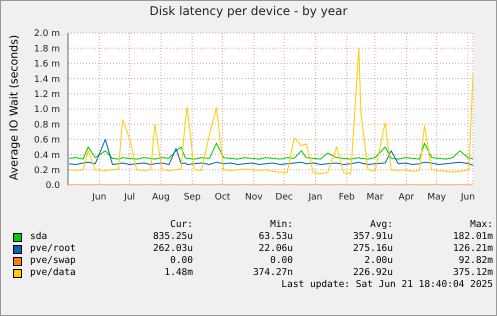 The image size is (497, 316). Describe the element at coordinates (372, 237) in the screenshot. I see `text: 357.91u` at that location.